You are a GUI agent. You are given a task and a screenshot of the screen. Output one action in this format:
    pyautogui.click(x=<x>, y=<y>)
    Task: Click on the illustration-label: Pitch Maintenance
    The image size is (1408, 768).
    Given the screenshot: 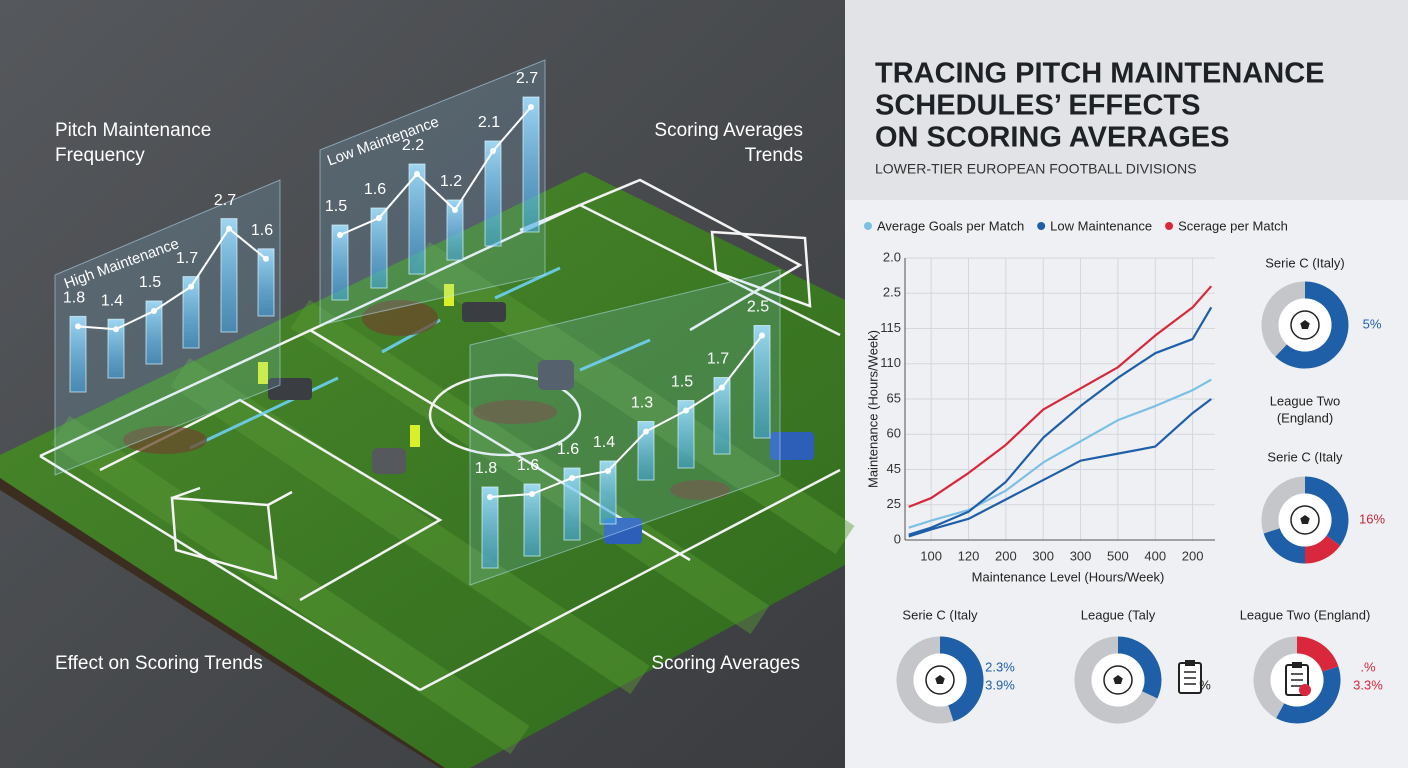 What is the action you would take?
    pyautogui.click(x=133, y=130)
    